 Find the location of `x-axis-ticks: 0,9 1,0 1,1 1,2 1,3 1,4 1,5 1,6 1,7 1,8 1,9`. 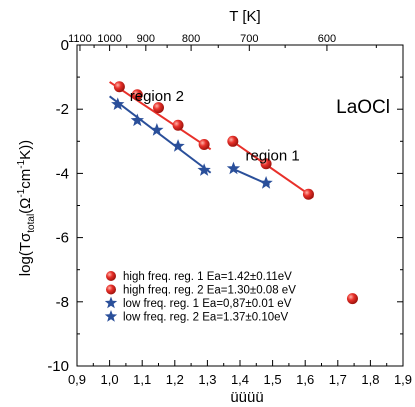

x-axis-ticks: 0,9 1,0 1,1 1,2 1,3 1,4 1,5 1,6 1,7 1,8 1,9 is located at coordinates (240, 373).